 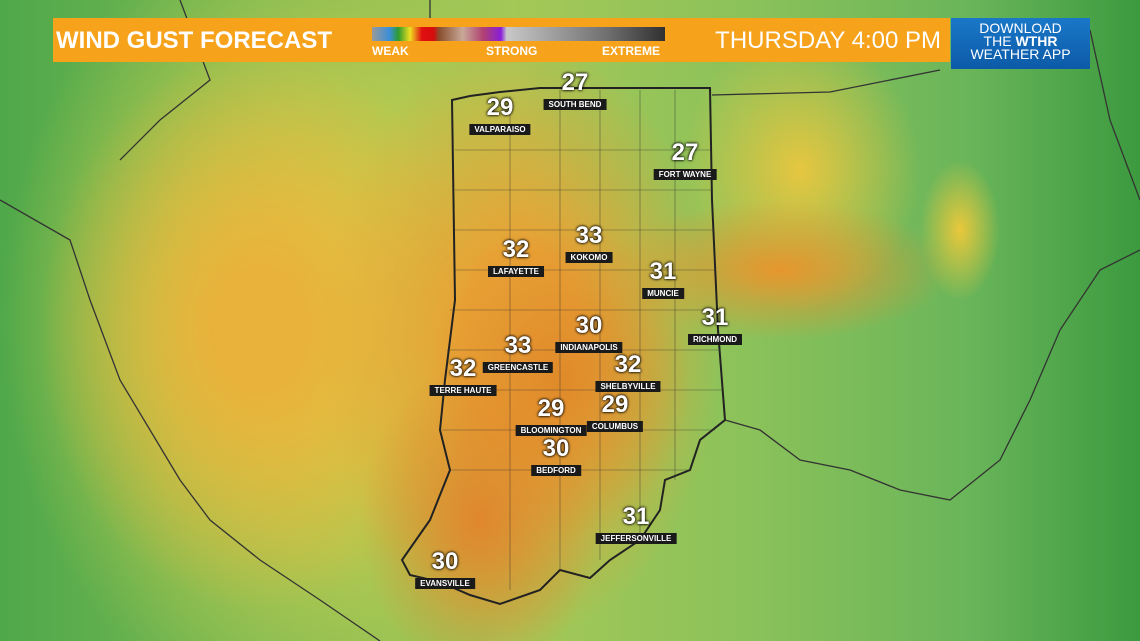 I want to click on legend-extreme: EXTREME, so click(x=631, y=51).